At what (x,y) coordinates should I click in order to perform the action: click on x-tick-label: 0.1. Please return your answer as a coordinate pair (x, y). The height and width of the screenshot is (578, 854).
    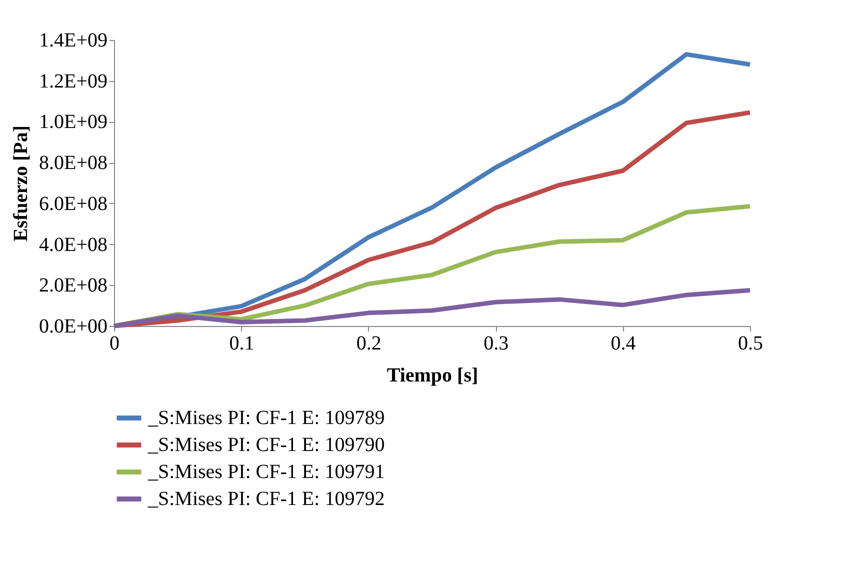
    Looking at the image, I should click on (241, 343).